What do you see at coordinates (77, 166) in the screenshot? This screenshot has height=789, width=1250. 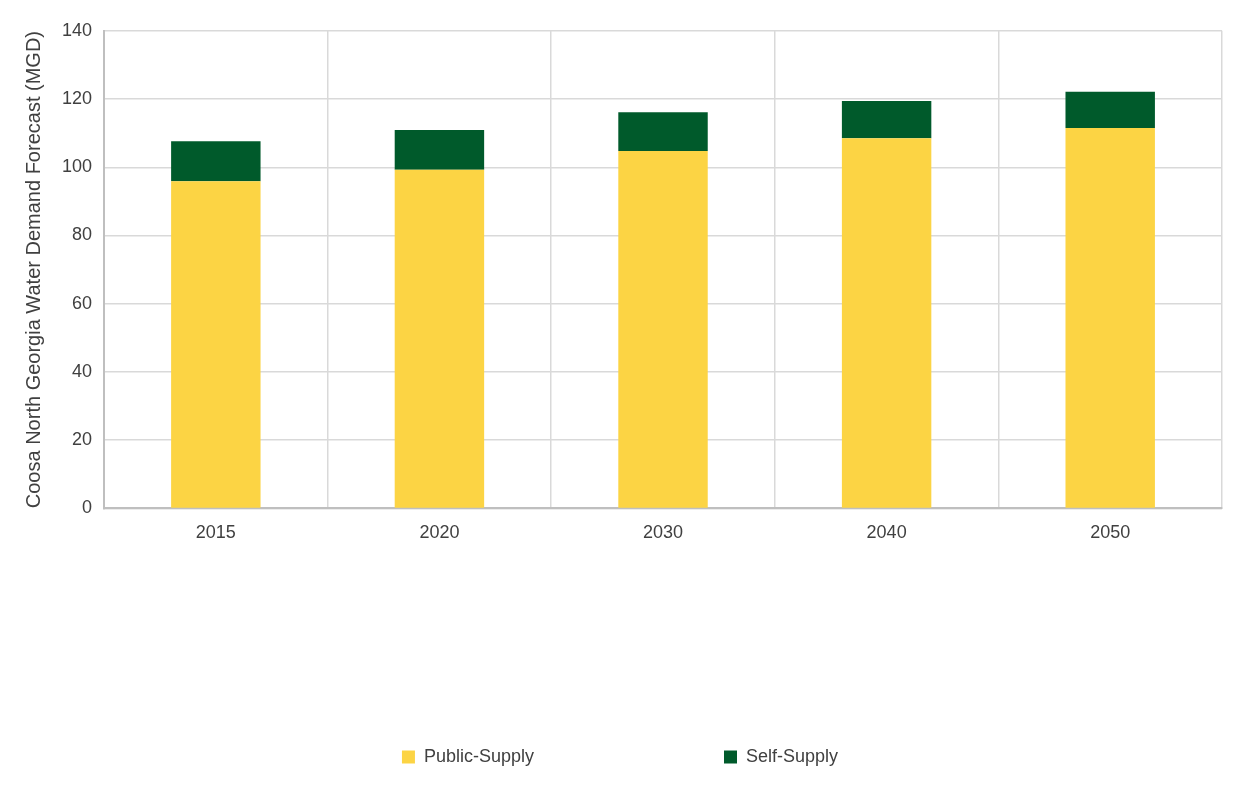 I see `y-tick-label: 100` at bounding box center [77, 166].